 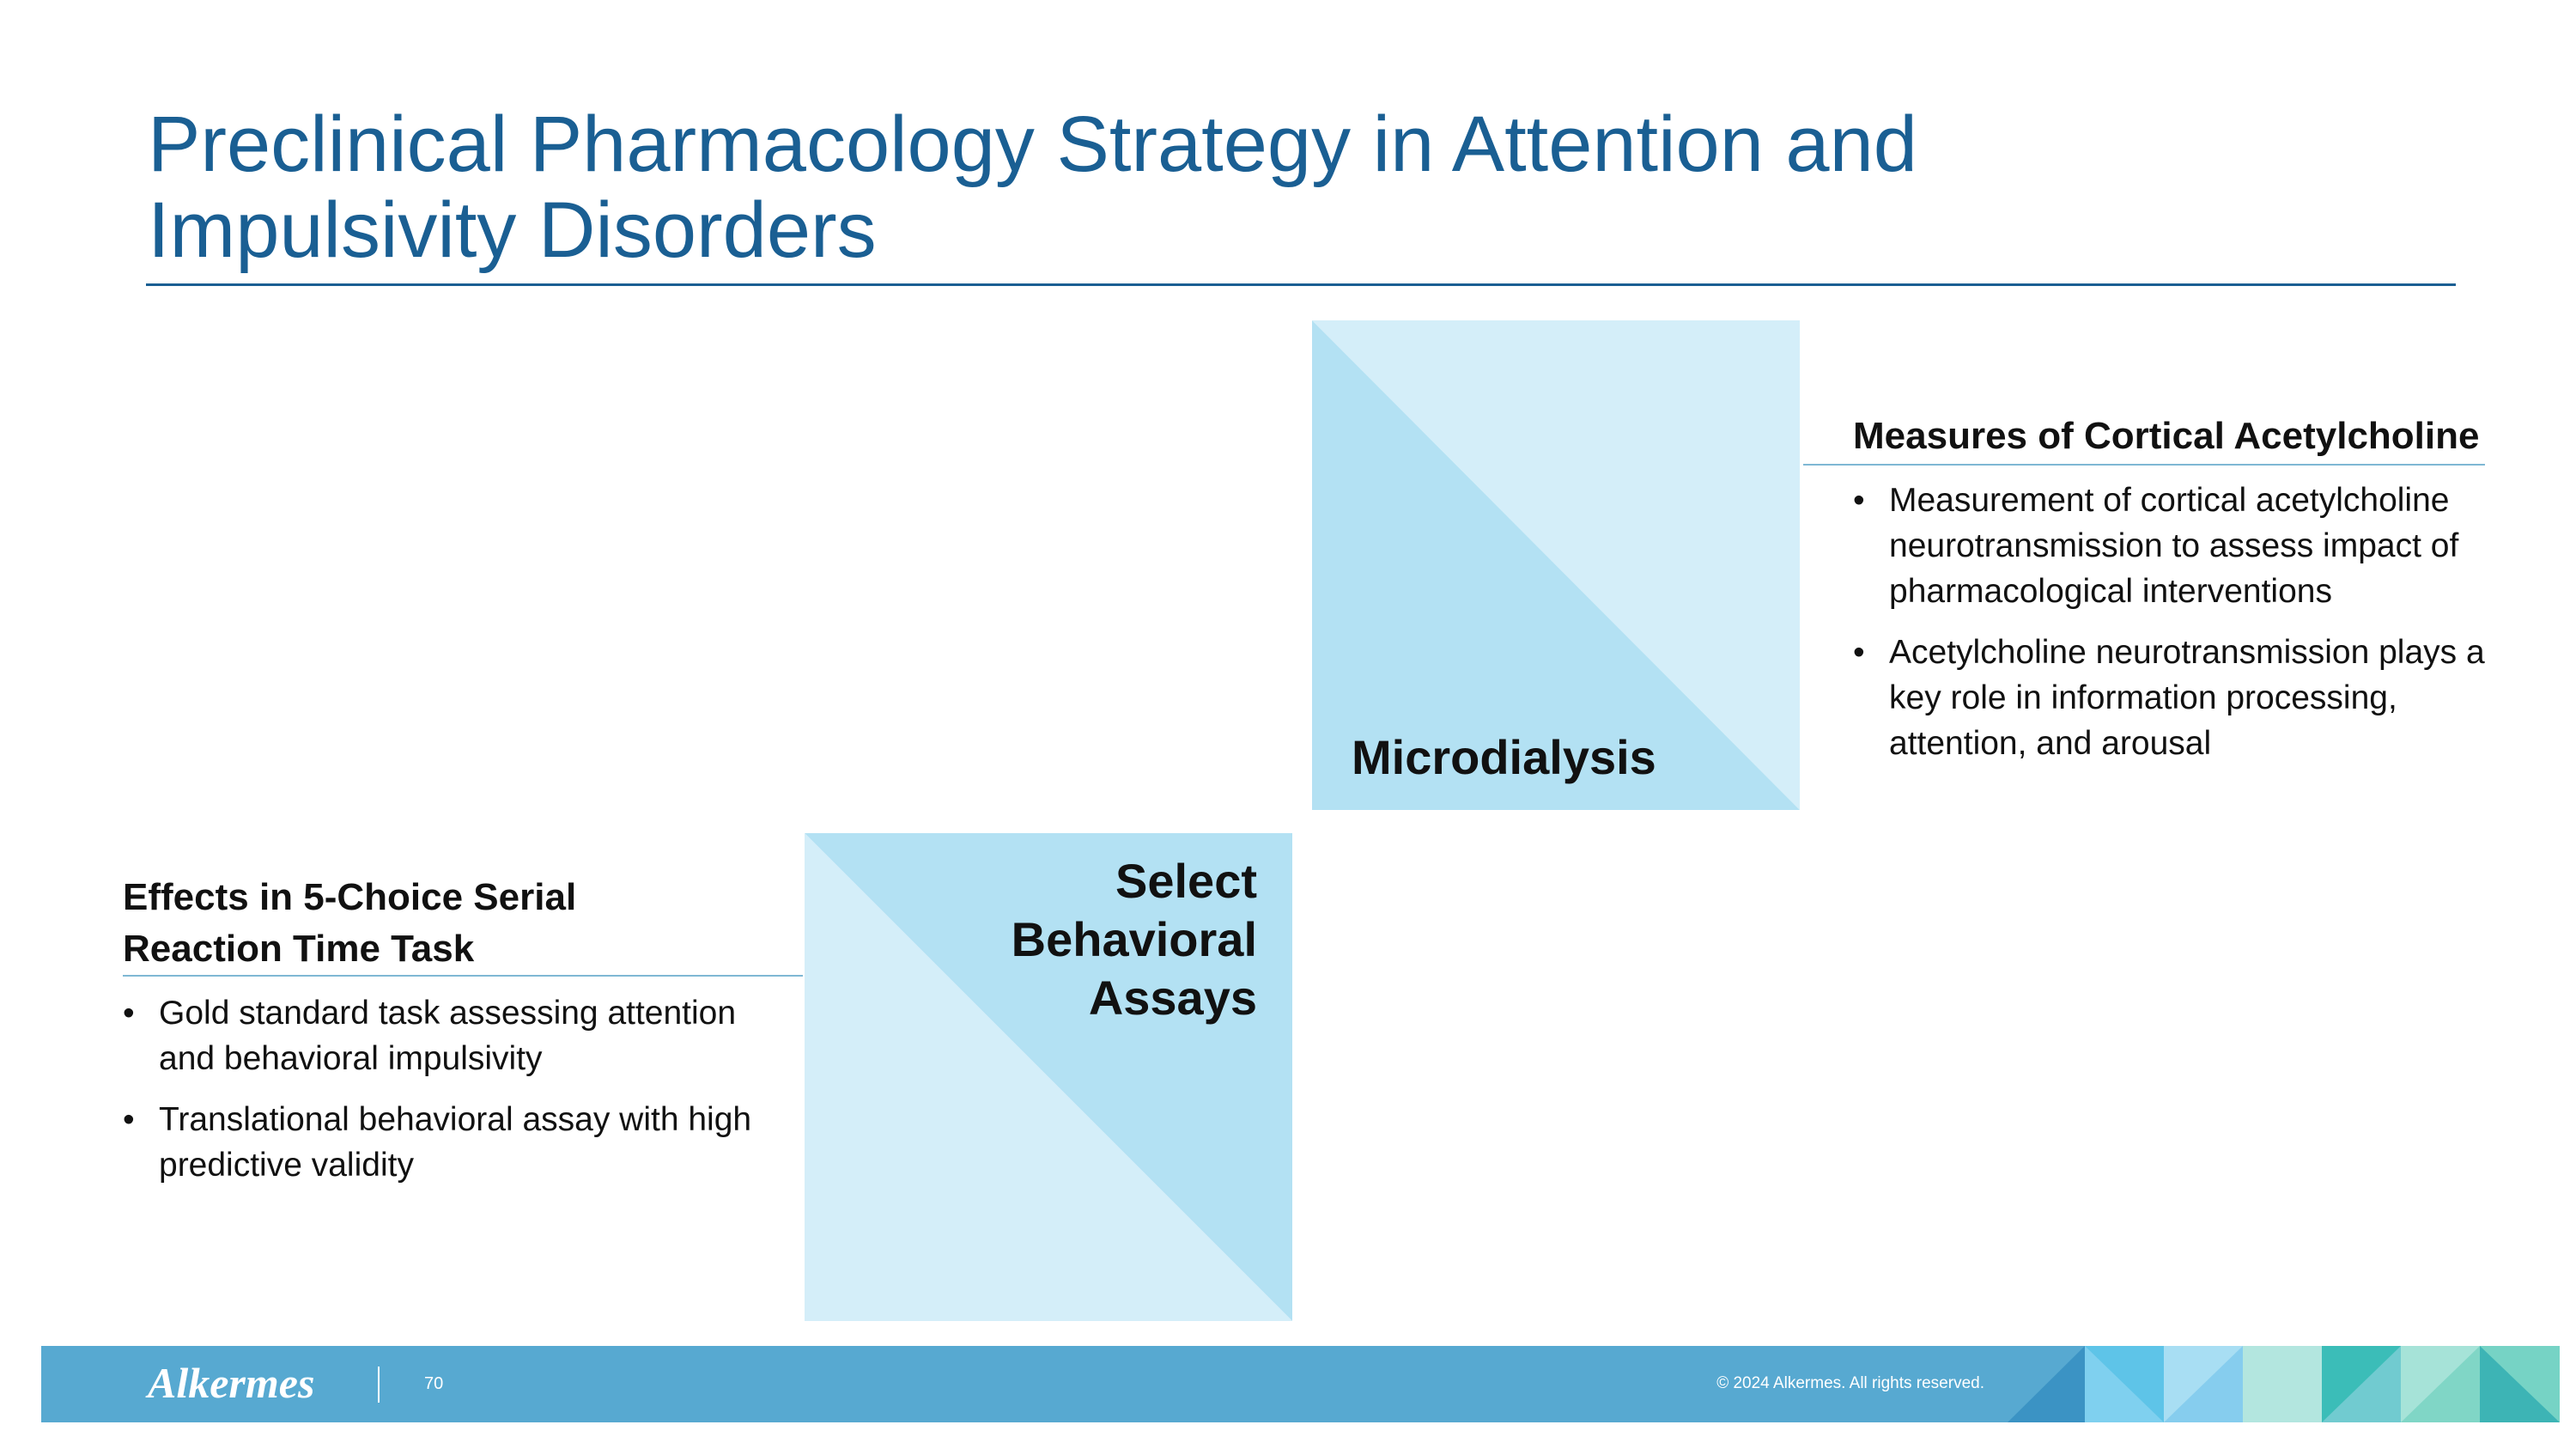 I want to click on title-rule, so click(x=1301, y=284).